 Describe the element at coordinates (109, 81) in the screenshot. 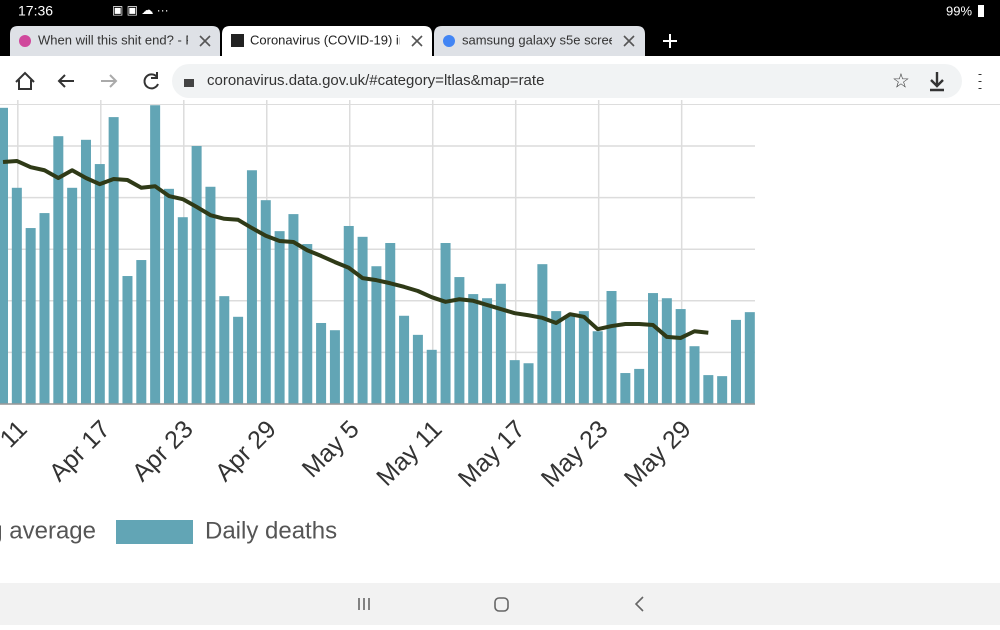

I see `forward-button` at that location.